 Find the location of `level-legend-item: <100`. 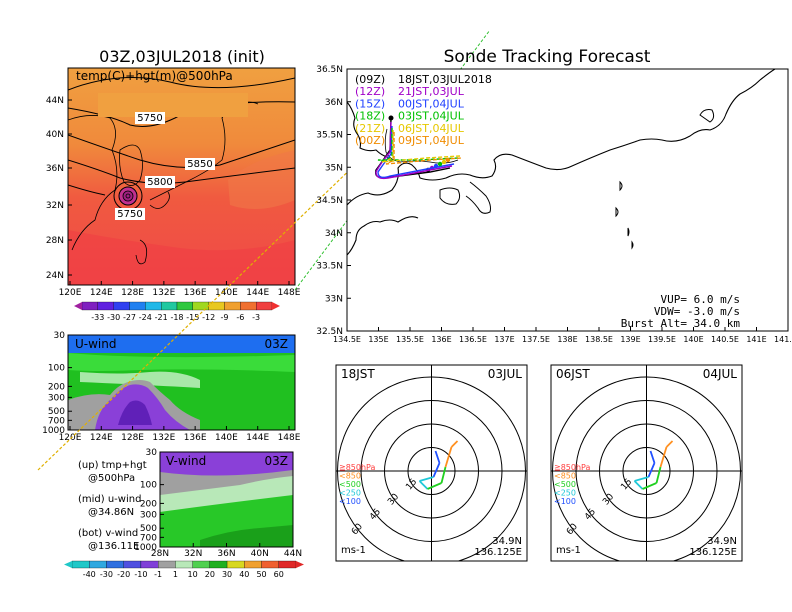

level-legend-item: <100 is located at coordinates (350, 501).